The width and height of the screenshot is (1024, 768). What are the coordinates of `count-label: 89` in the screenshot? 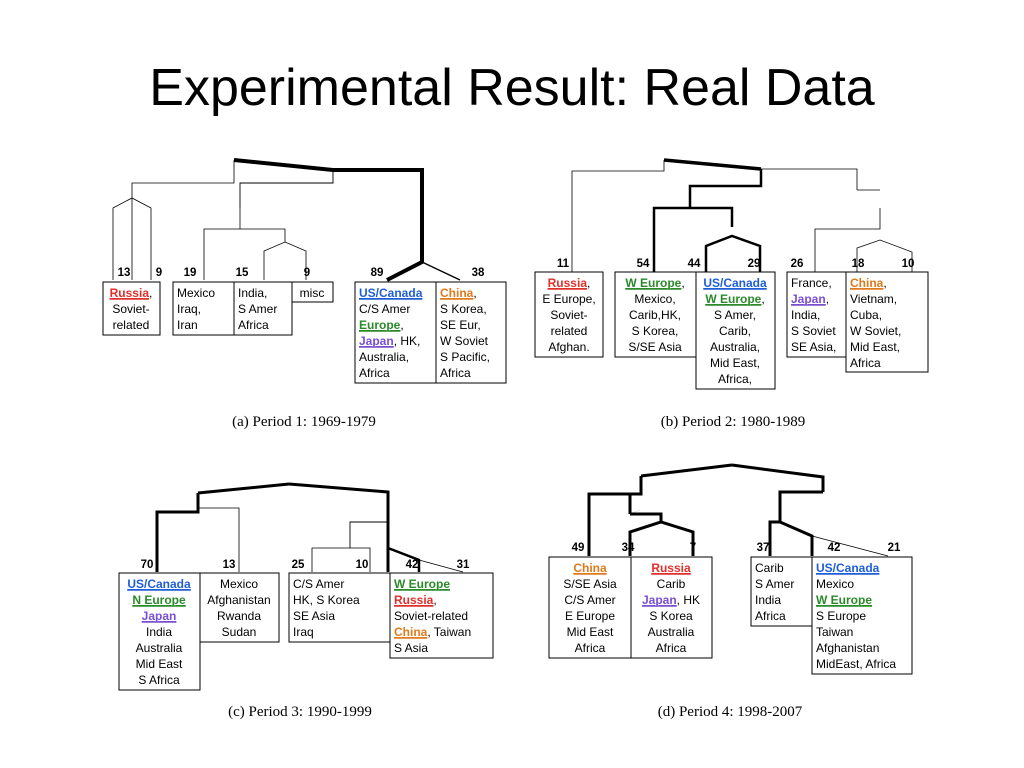 It's located at (377, 273).